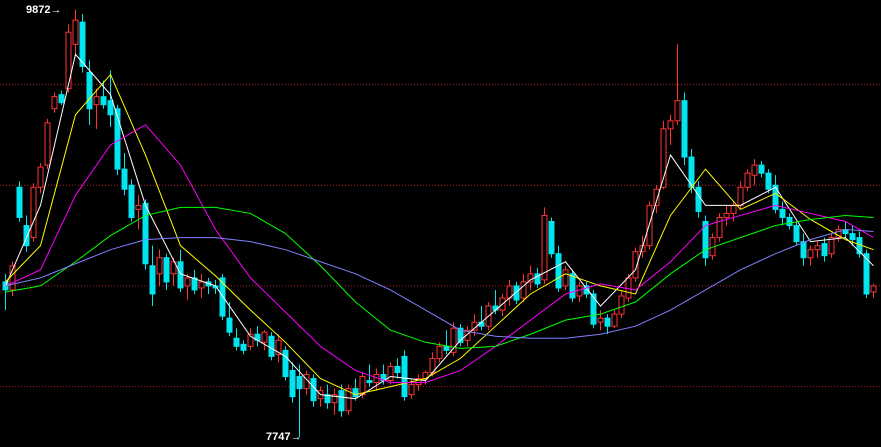 The height and width of the screenshot is (447, 881). I want to click on low-annotation: 7747→, so click(283, 437).